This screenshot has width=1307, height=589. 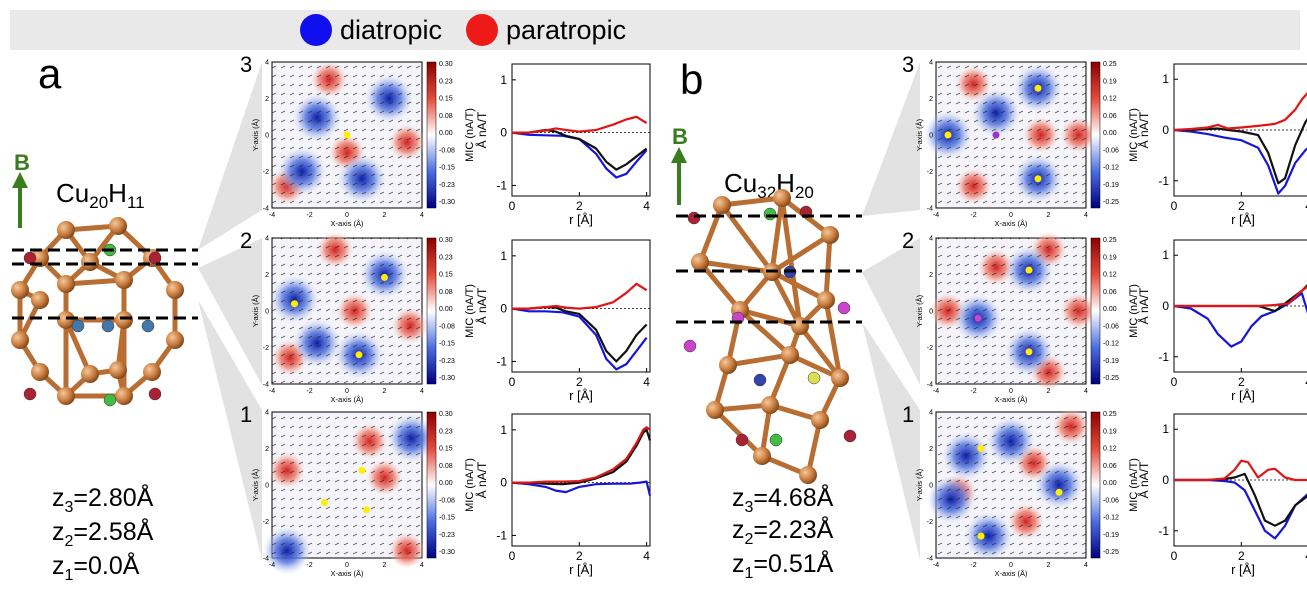 What do you see at coordinates (1011, 485) in the screenshot?
I see `current-vectors` at bounding box center [1011, 485].